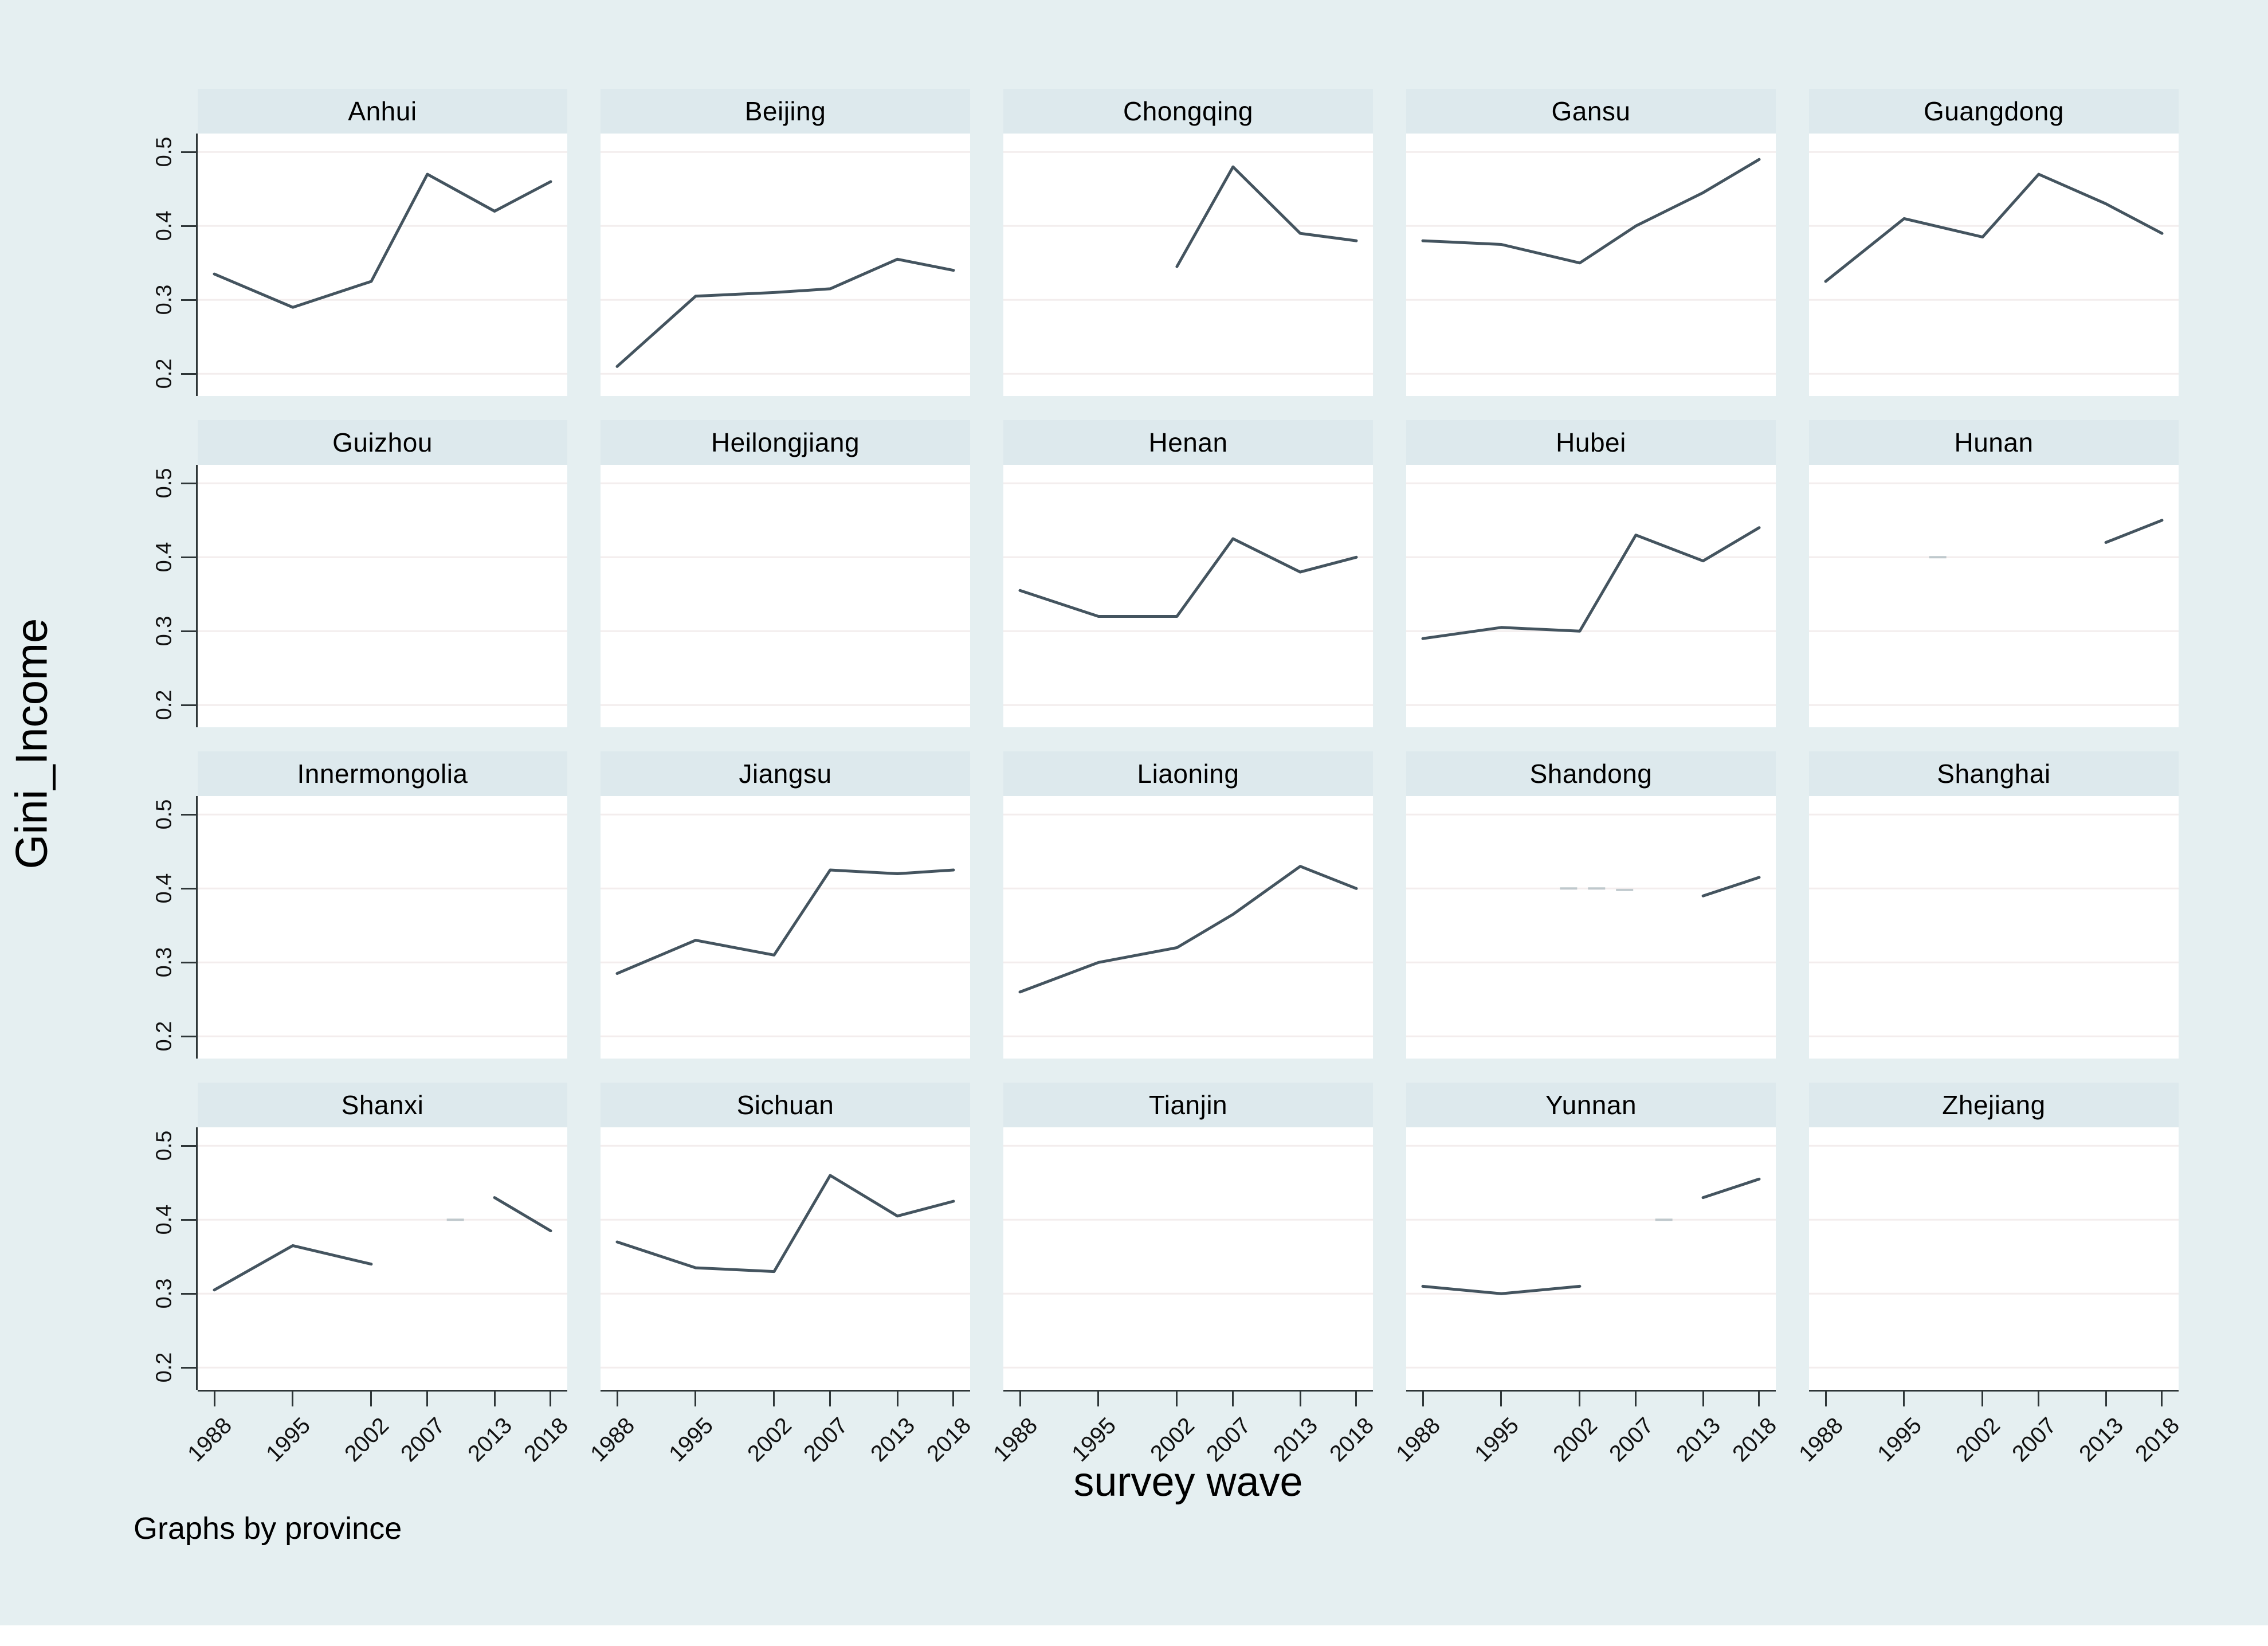 The image size is (2268, 1646). I want to click on panel-title: Innermongolia, so click(382, 774).